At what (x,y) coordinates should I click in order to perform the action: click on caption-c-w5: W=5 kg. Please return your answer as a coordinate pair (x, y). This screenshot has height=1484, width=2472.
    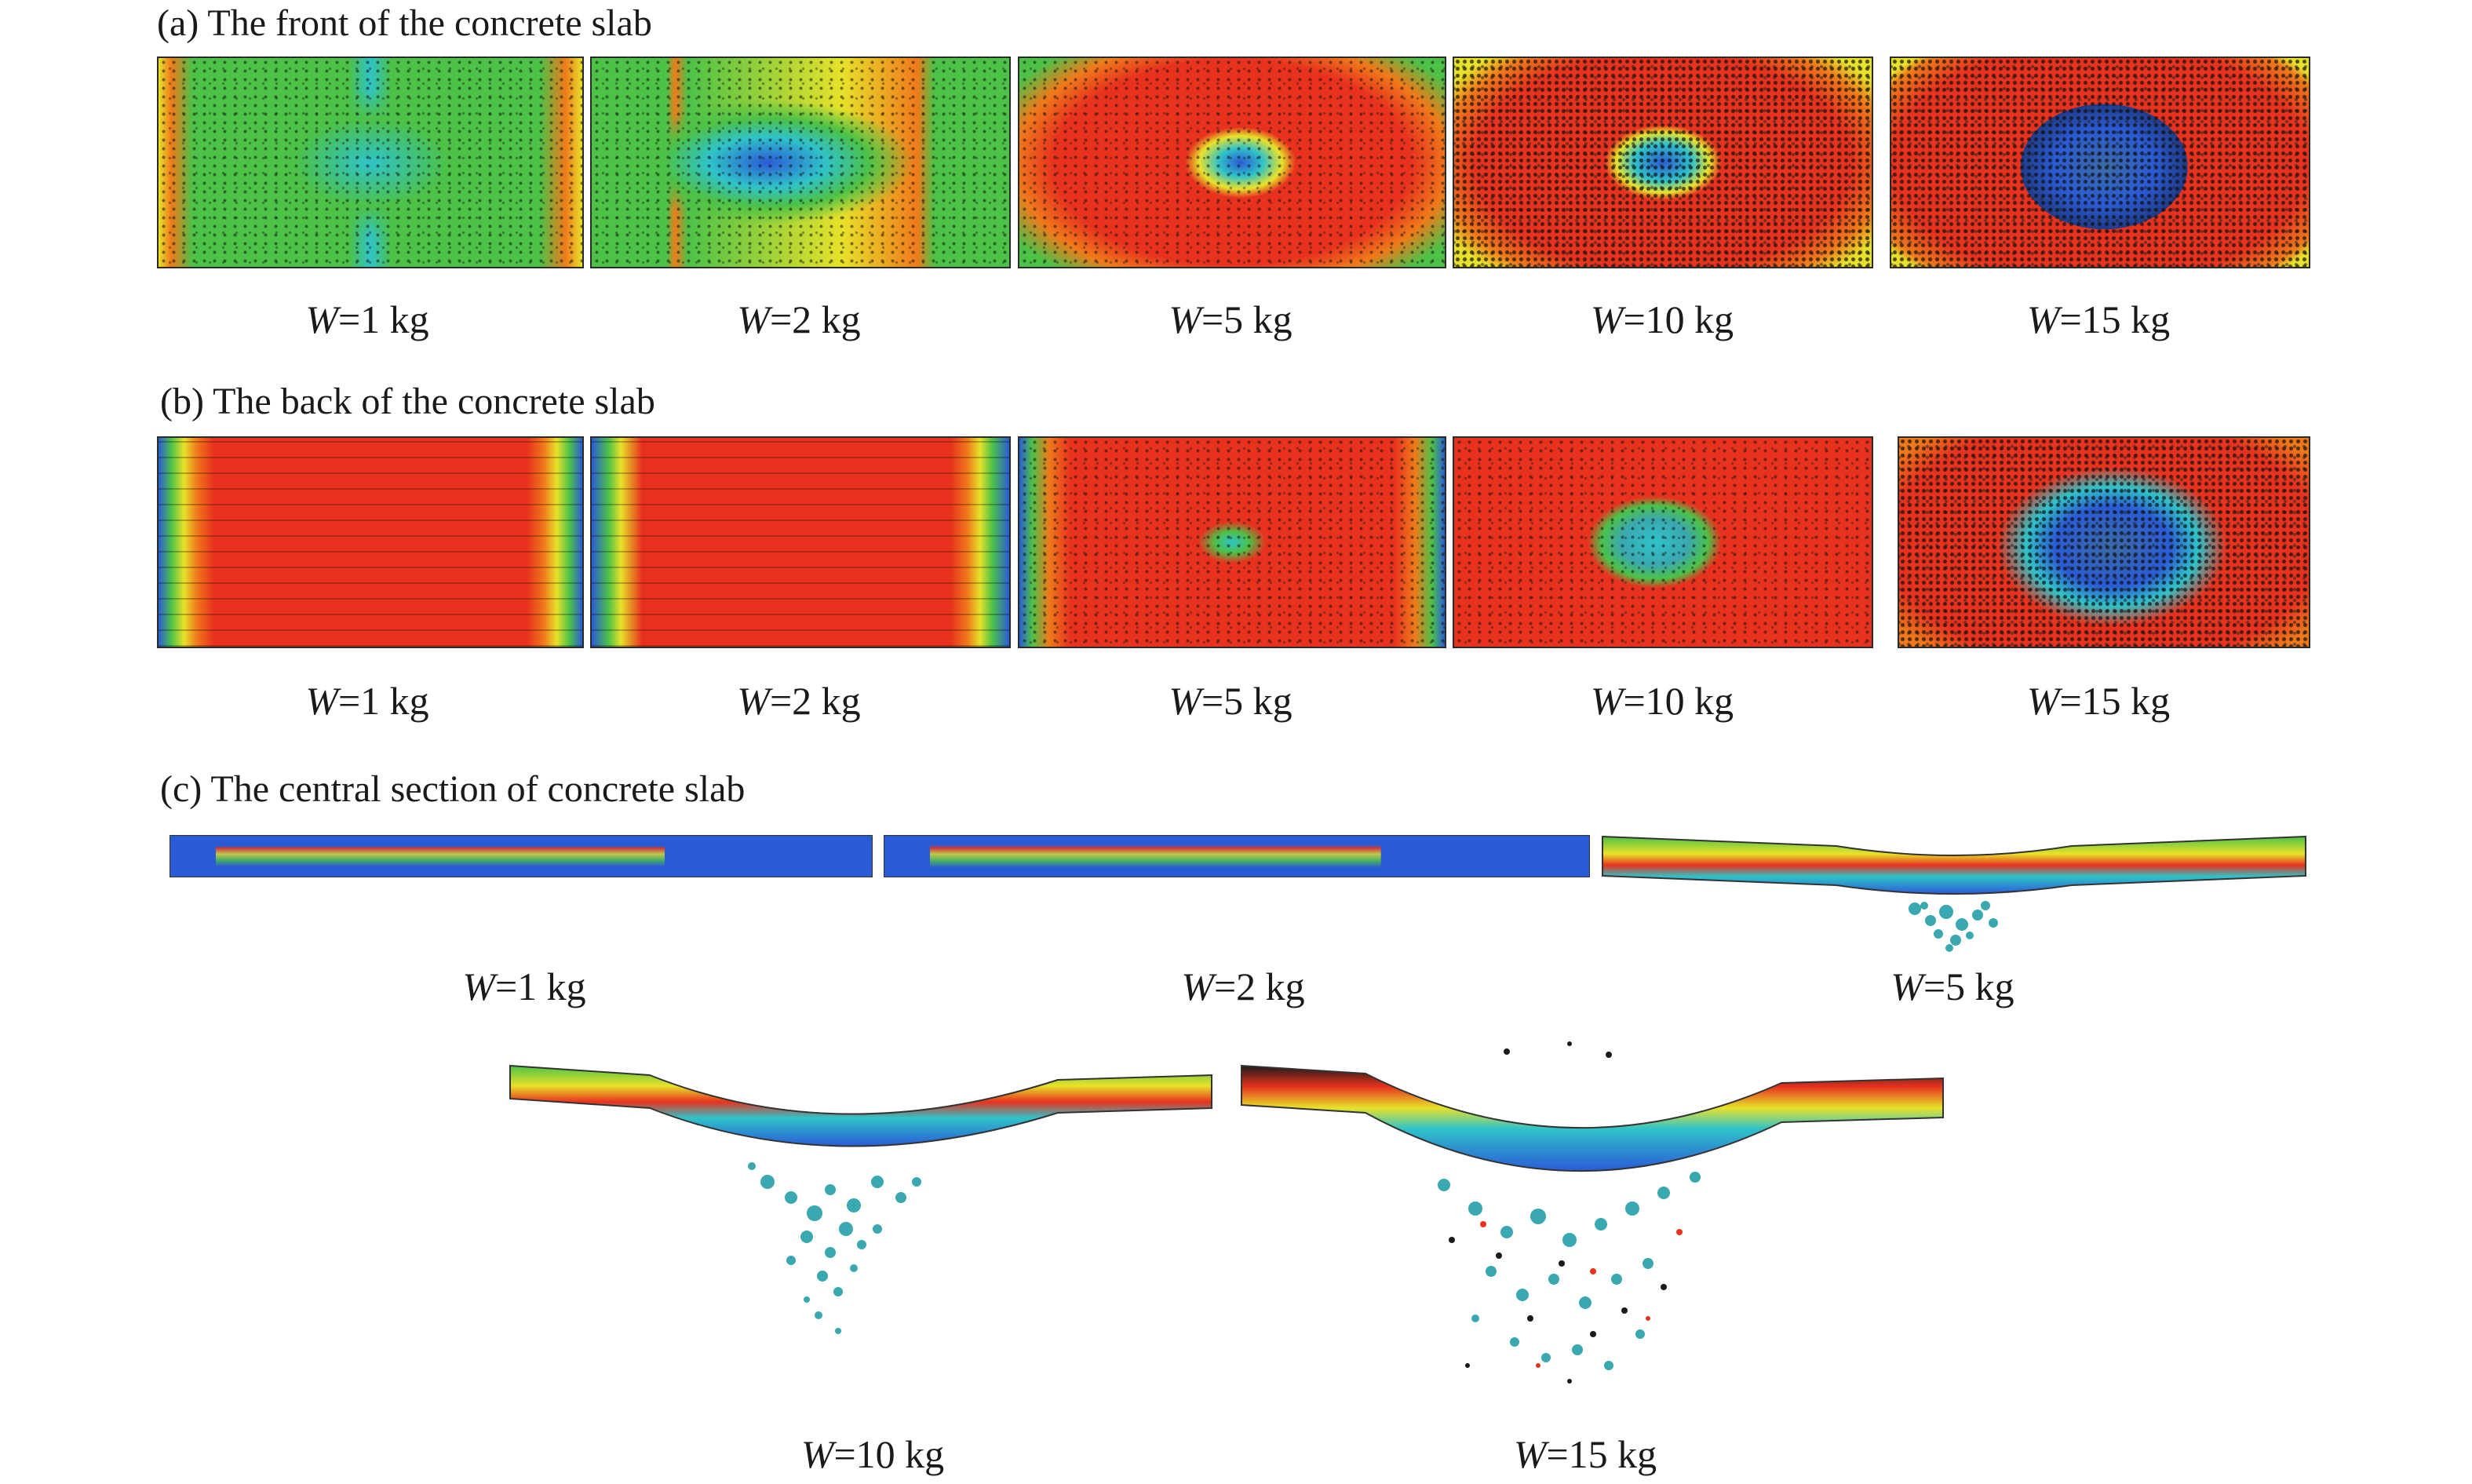
    Looking at the image, I should click on (1952, 986).